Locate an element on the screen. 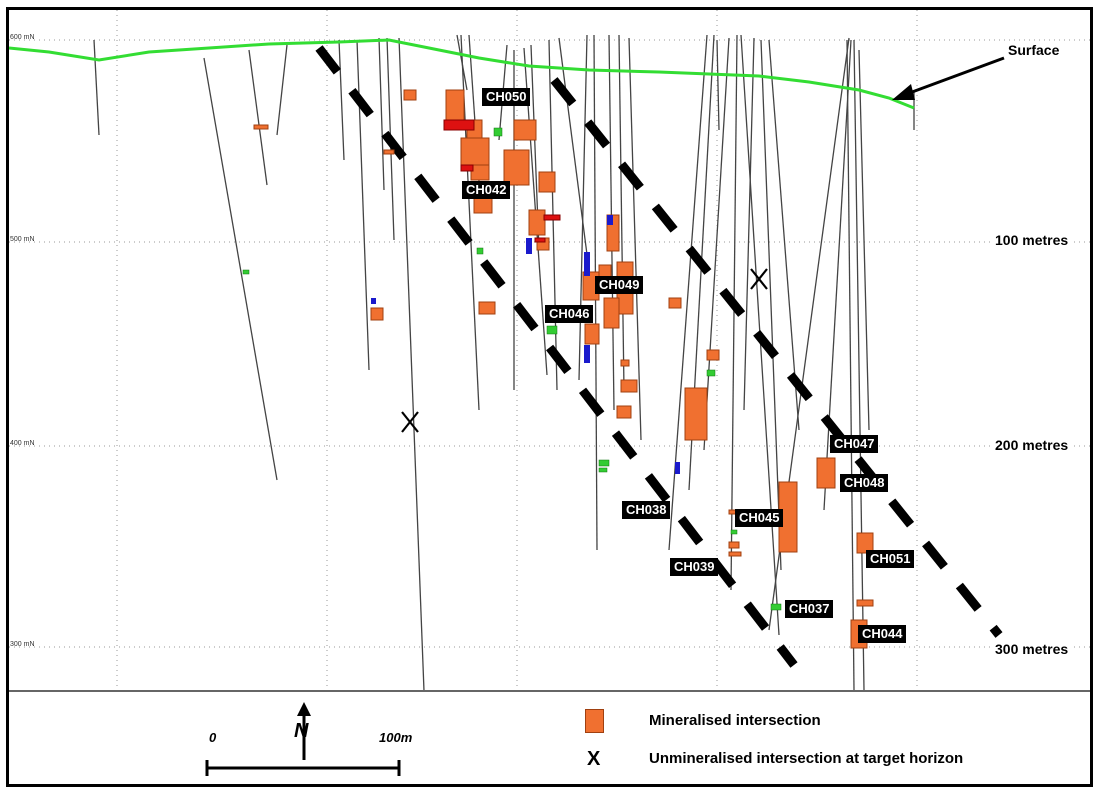 The height and width of the screenshot is (795, 1101). scale-end-label: 100m is located at coordinates (396, 737).